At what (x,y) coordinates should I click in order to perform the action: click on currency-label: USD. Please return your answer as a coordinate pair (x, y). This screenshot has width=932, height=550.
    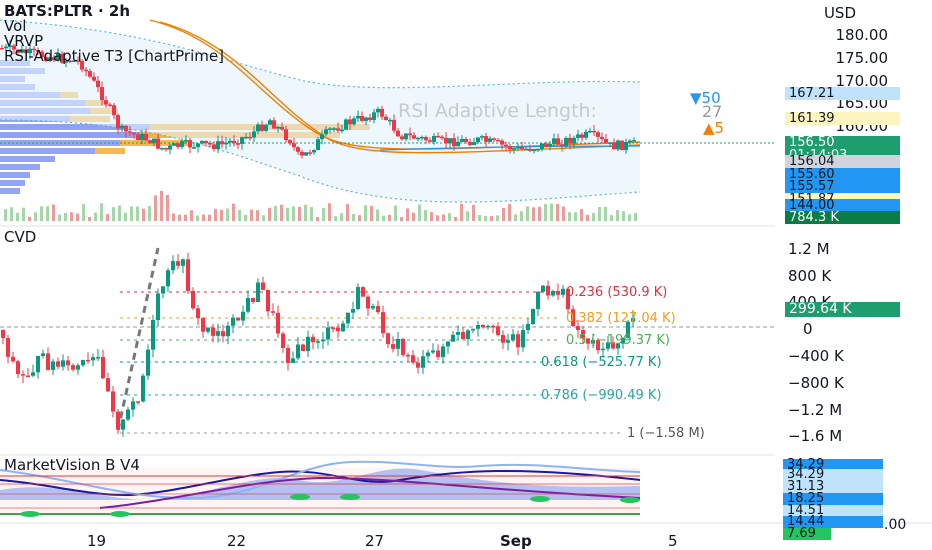
    Looking at the image, I should click on (839, 13).